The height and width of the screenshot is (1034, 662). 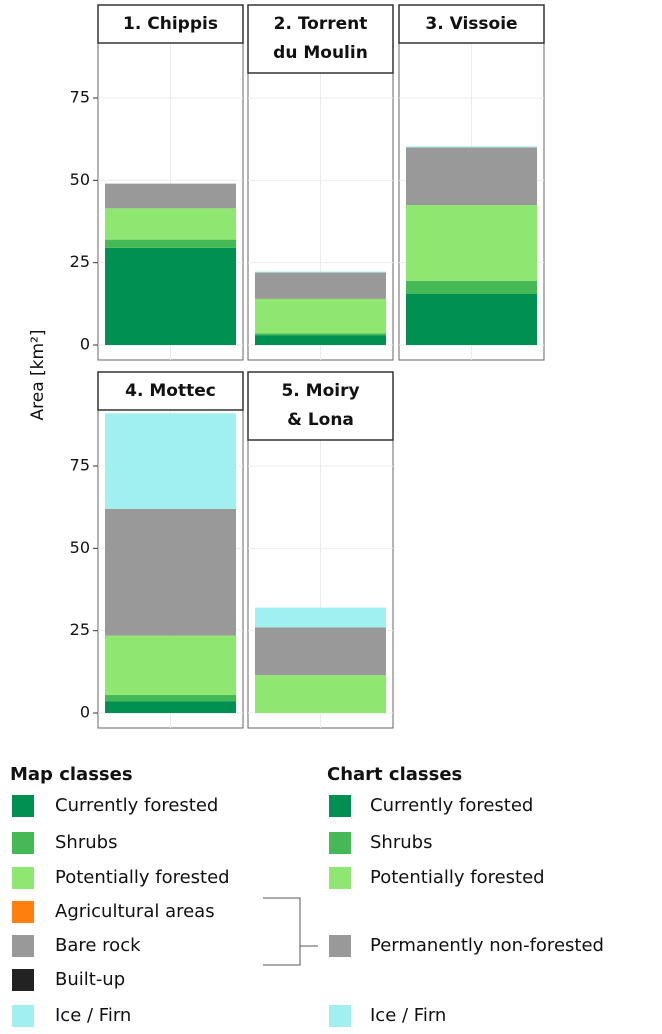 I want to click on facet-label: & Lona, so click(x=320, y=420).